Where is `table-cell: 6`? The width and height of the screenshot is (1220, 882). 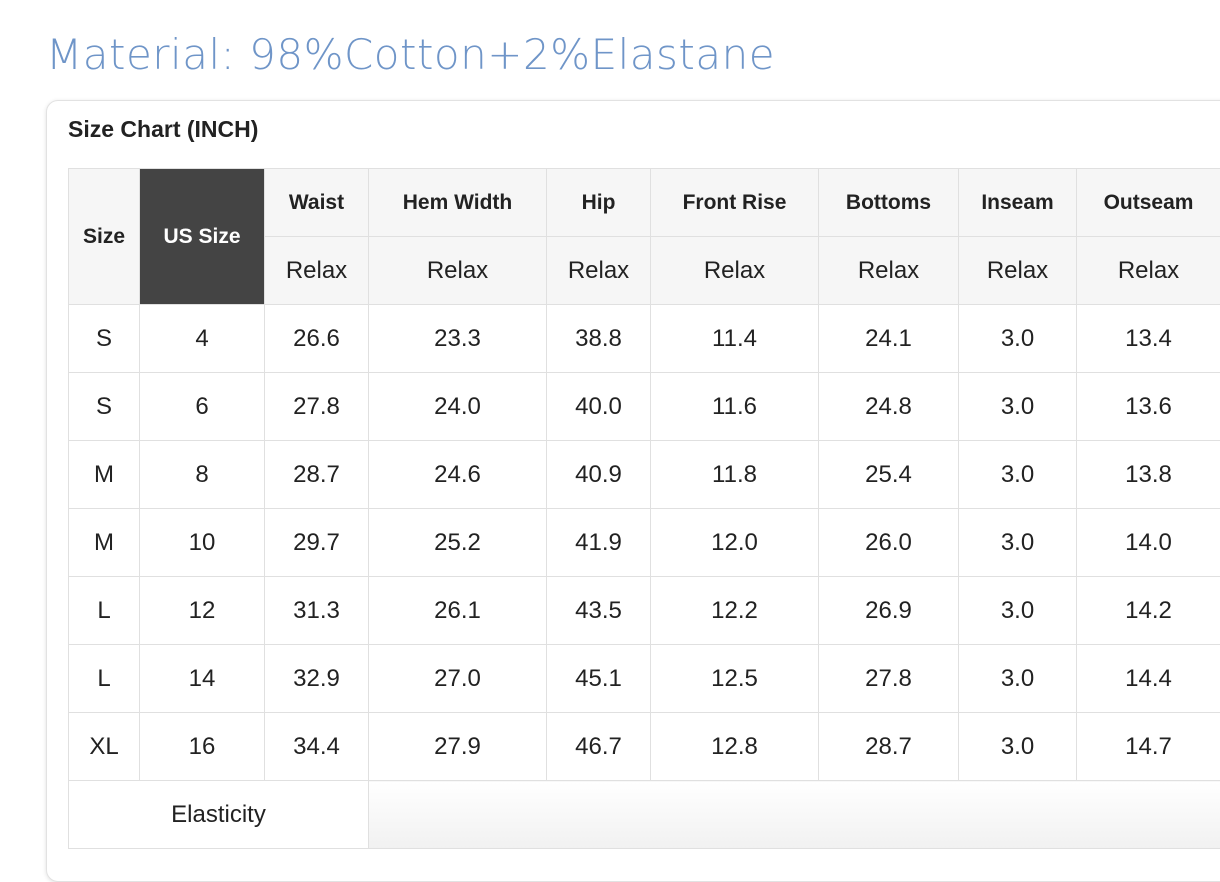
table-cell: 6 is located at coordinates (202, 407).